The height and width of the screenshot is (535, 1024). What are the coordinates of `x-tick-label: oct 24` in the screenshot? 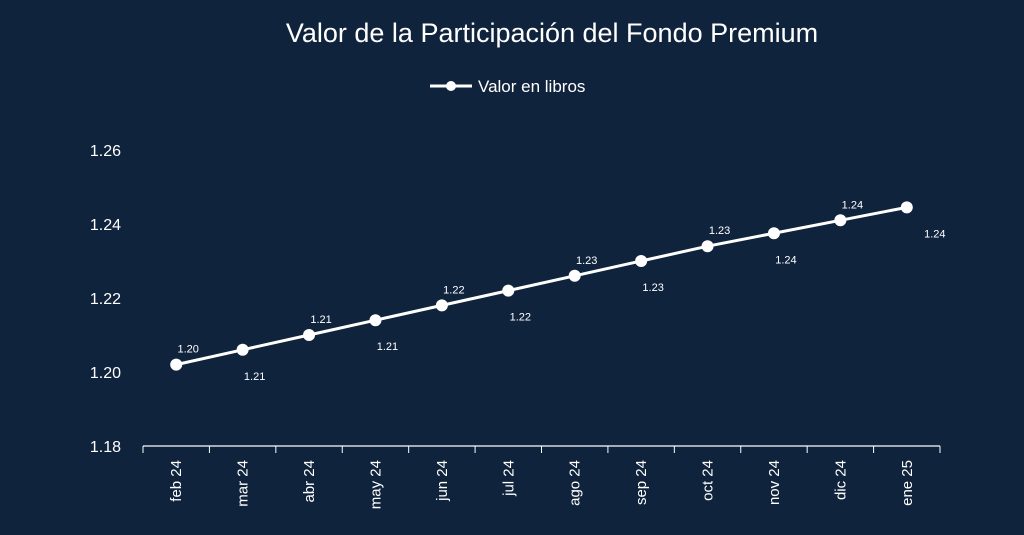 It's located at (708, 480).